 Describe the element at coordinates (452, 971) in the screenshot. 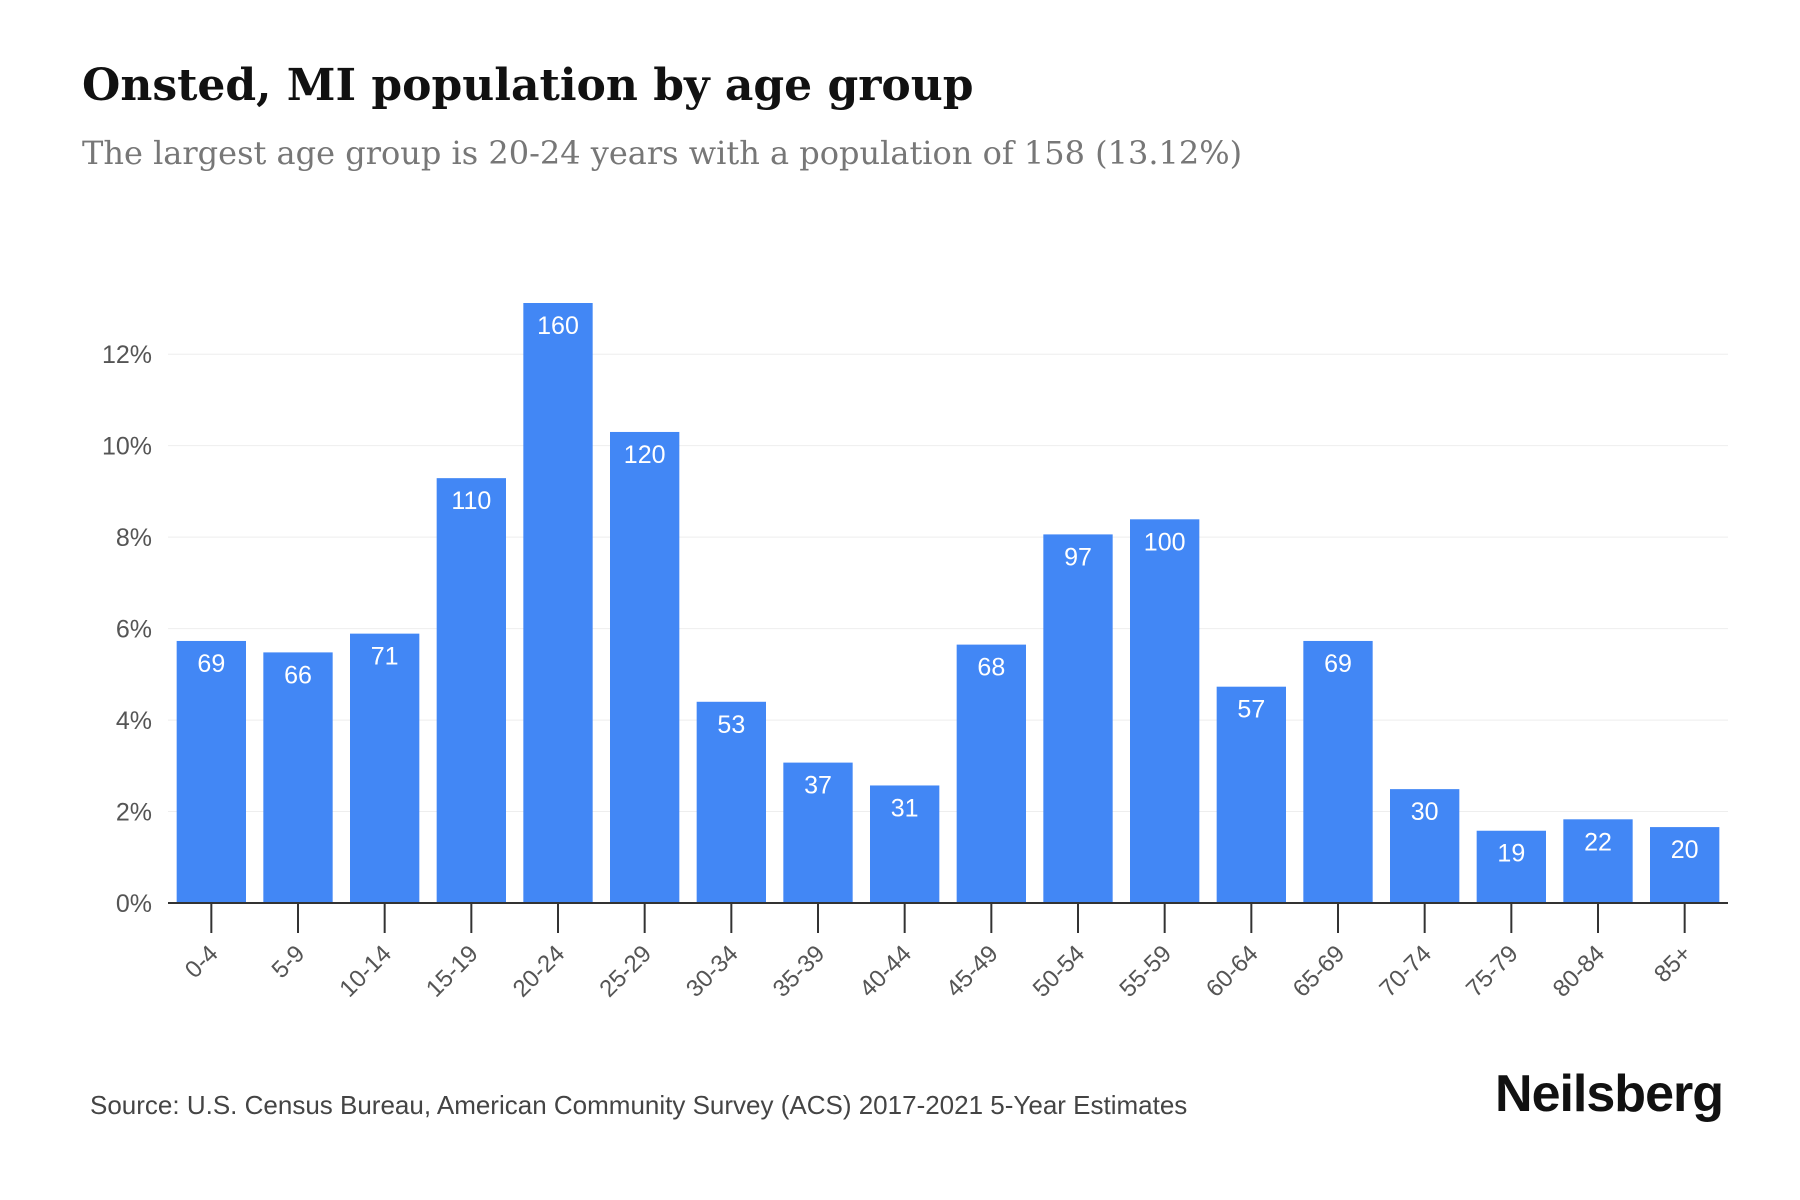

I see `x-tick-label: 15-19` at that location.